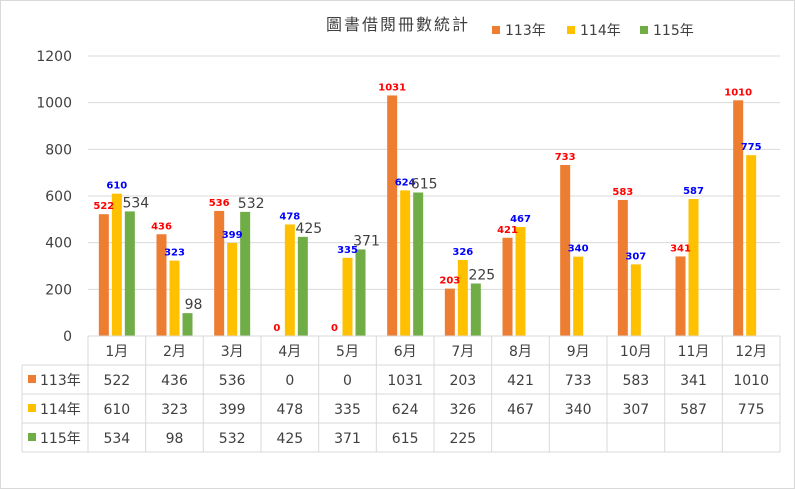  What do you see at coordinates (481, 276) in the screenshot?
I see `data-label: 225` at bounding box center [481, 276].